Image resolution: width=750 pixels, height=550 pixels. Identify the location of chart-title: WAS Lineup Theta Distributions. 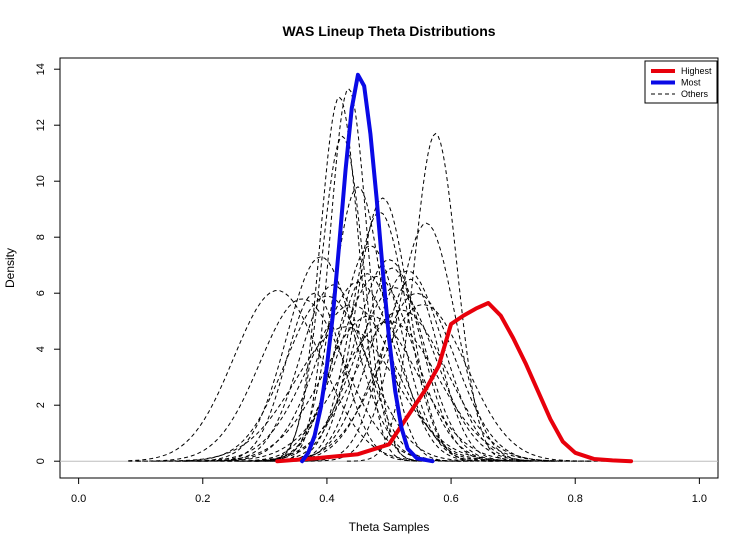
(388, 31).